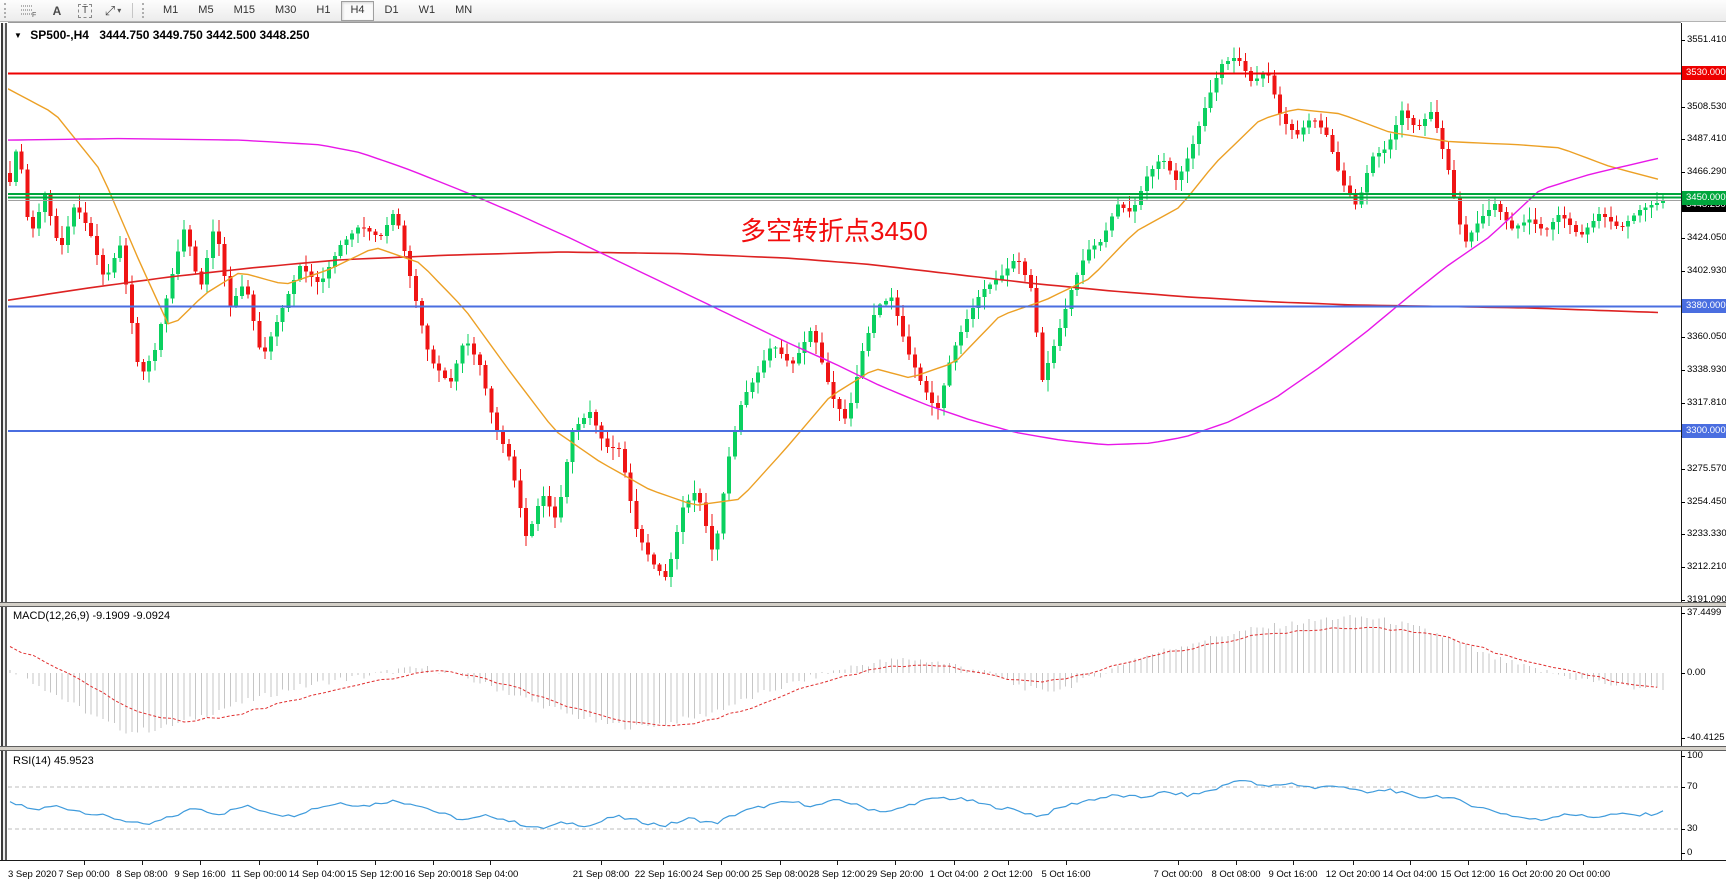  I want to click on axis-tick-label: 100, so click(1692, 755).